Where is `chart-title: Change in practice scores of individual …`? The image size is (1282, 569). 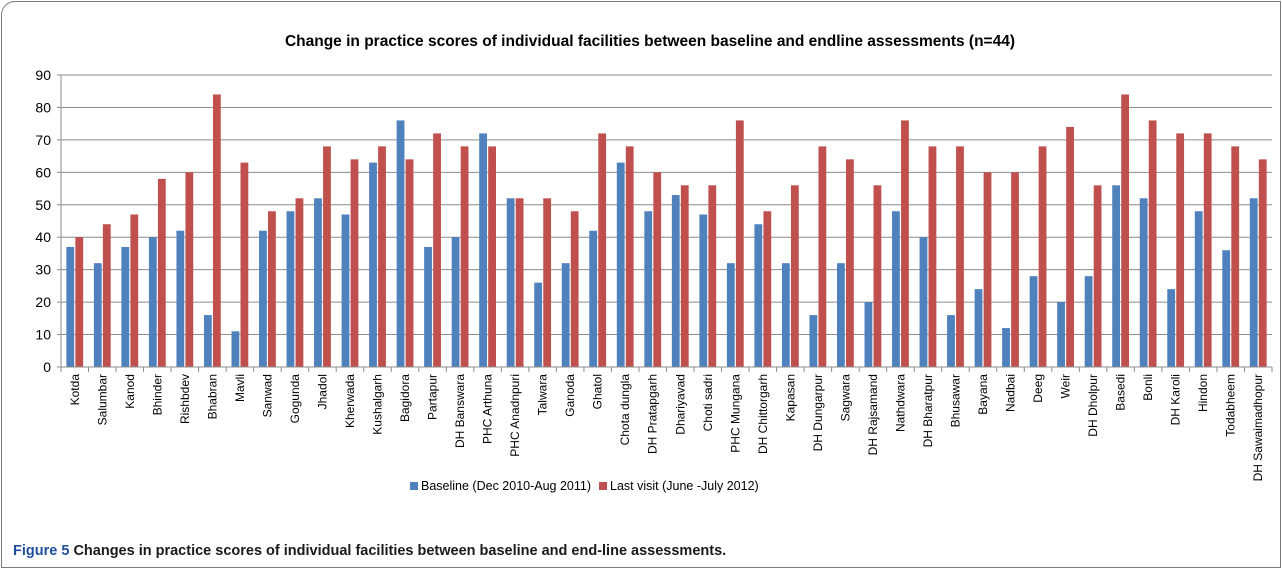 chart-title: Change in practice scores of individual … is located at coordinates (650, 41).